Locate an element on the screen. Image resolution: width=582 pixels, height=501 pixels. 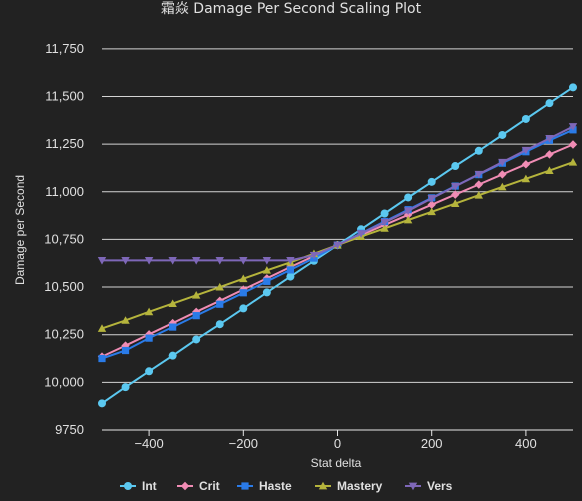
x-tick-label: 0 is located at coordinates (337, 443).